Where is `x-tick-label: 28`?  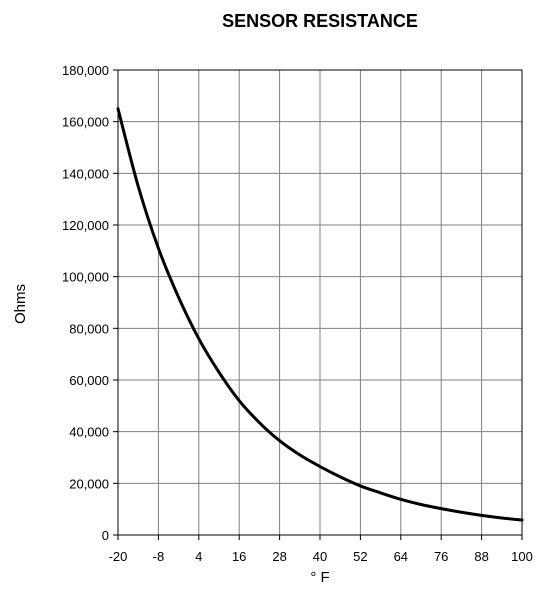 x-tick-label: 28 is located at coordinates (279, 556).